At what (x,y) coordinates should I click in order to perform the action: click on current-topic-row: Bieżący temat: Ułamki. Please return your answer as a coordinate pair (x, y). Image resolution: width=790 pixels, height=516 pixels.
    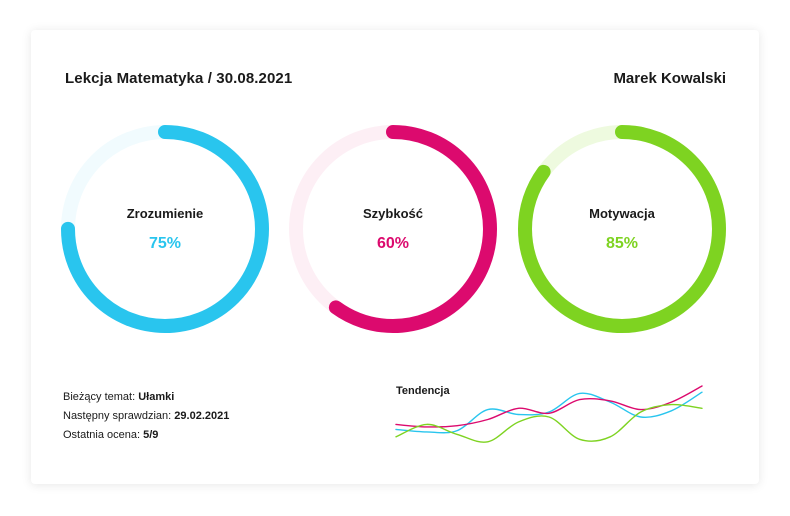
    Looking at the image, I should click on (146, 397).